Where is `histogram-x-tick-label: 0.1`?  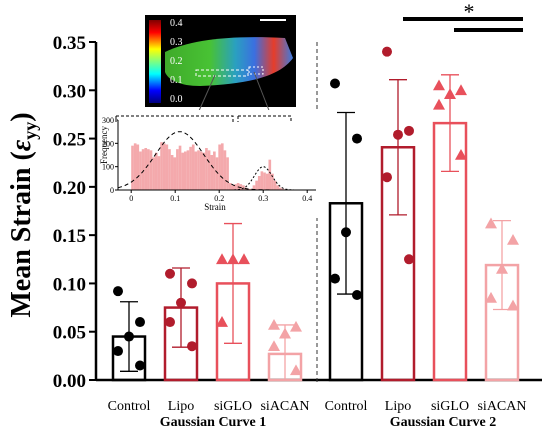 histogram-x-tick-label: 0.1 is located at coordinates (175, 198).